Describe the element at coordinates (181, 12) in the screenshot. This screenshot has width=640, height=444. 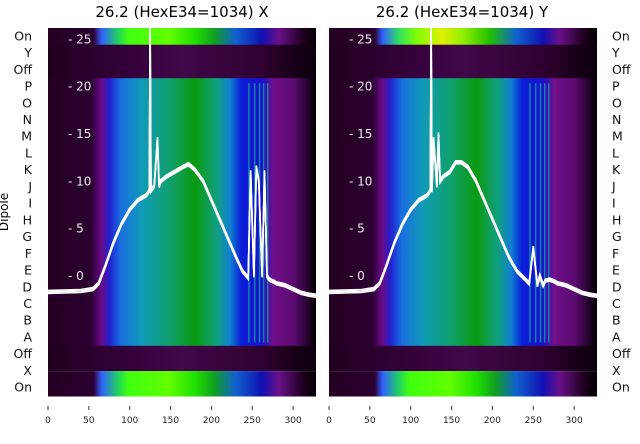
I see `chart-title-x: 26.2 (HexE34=1034) X` at that location.